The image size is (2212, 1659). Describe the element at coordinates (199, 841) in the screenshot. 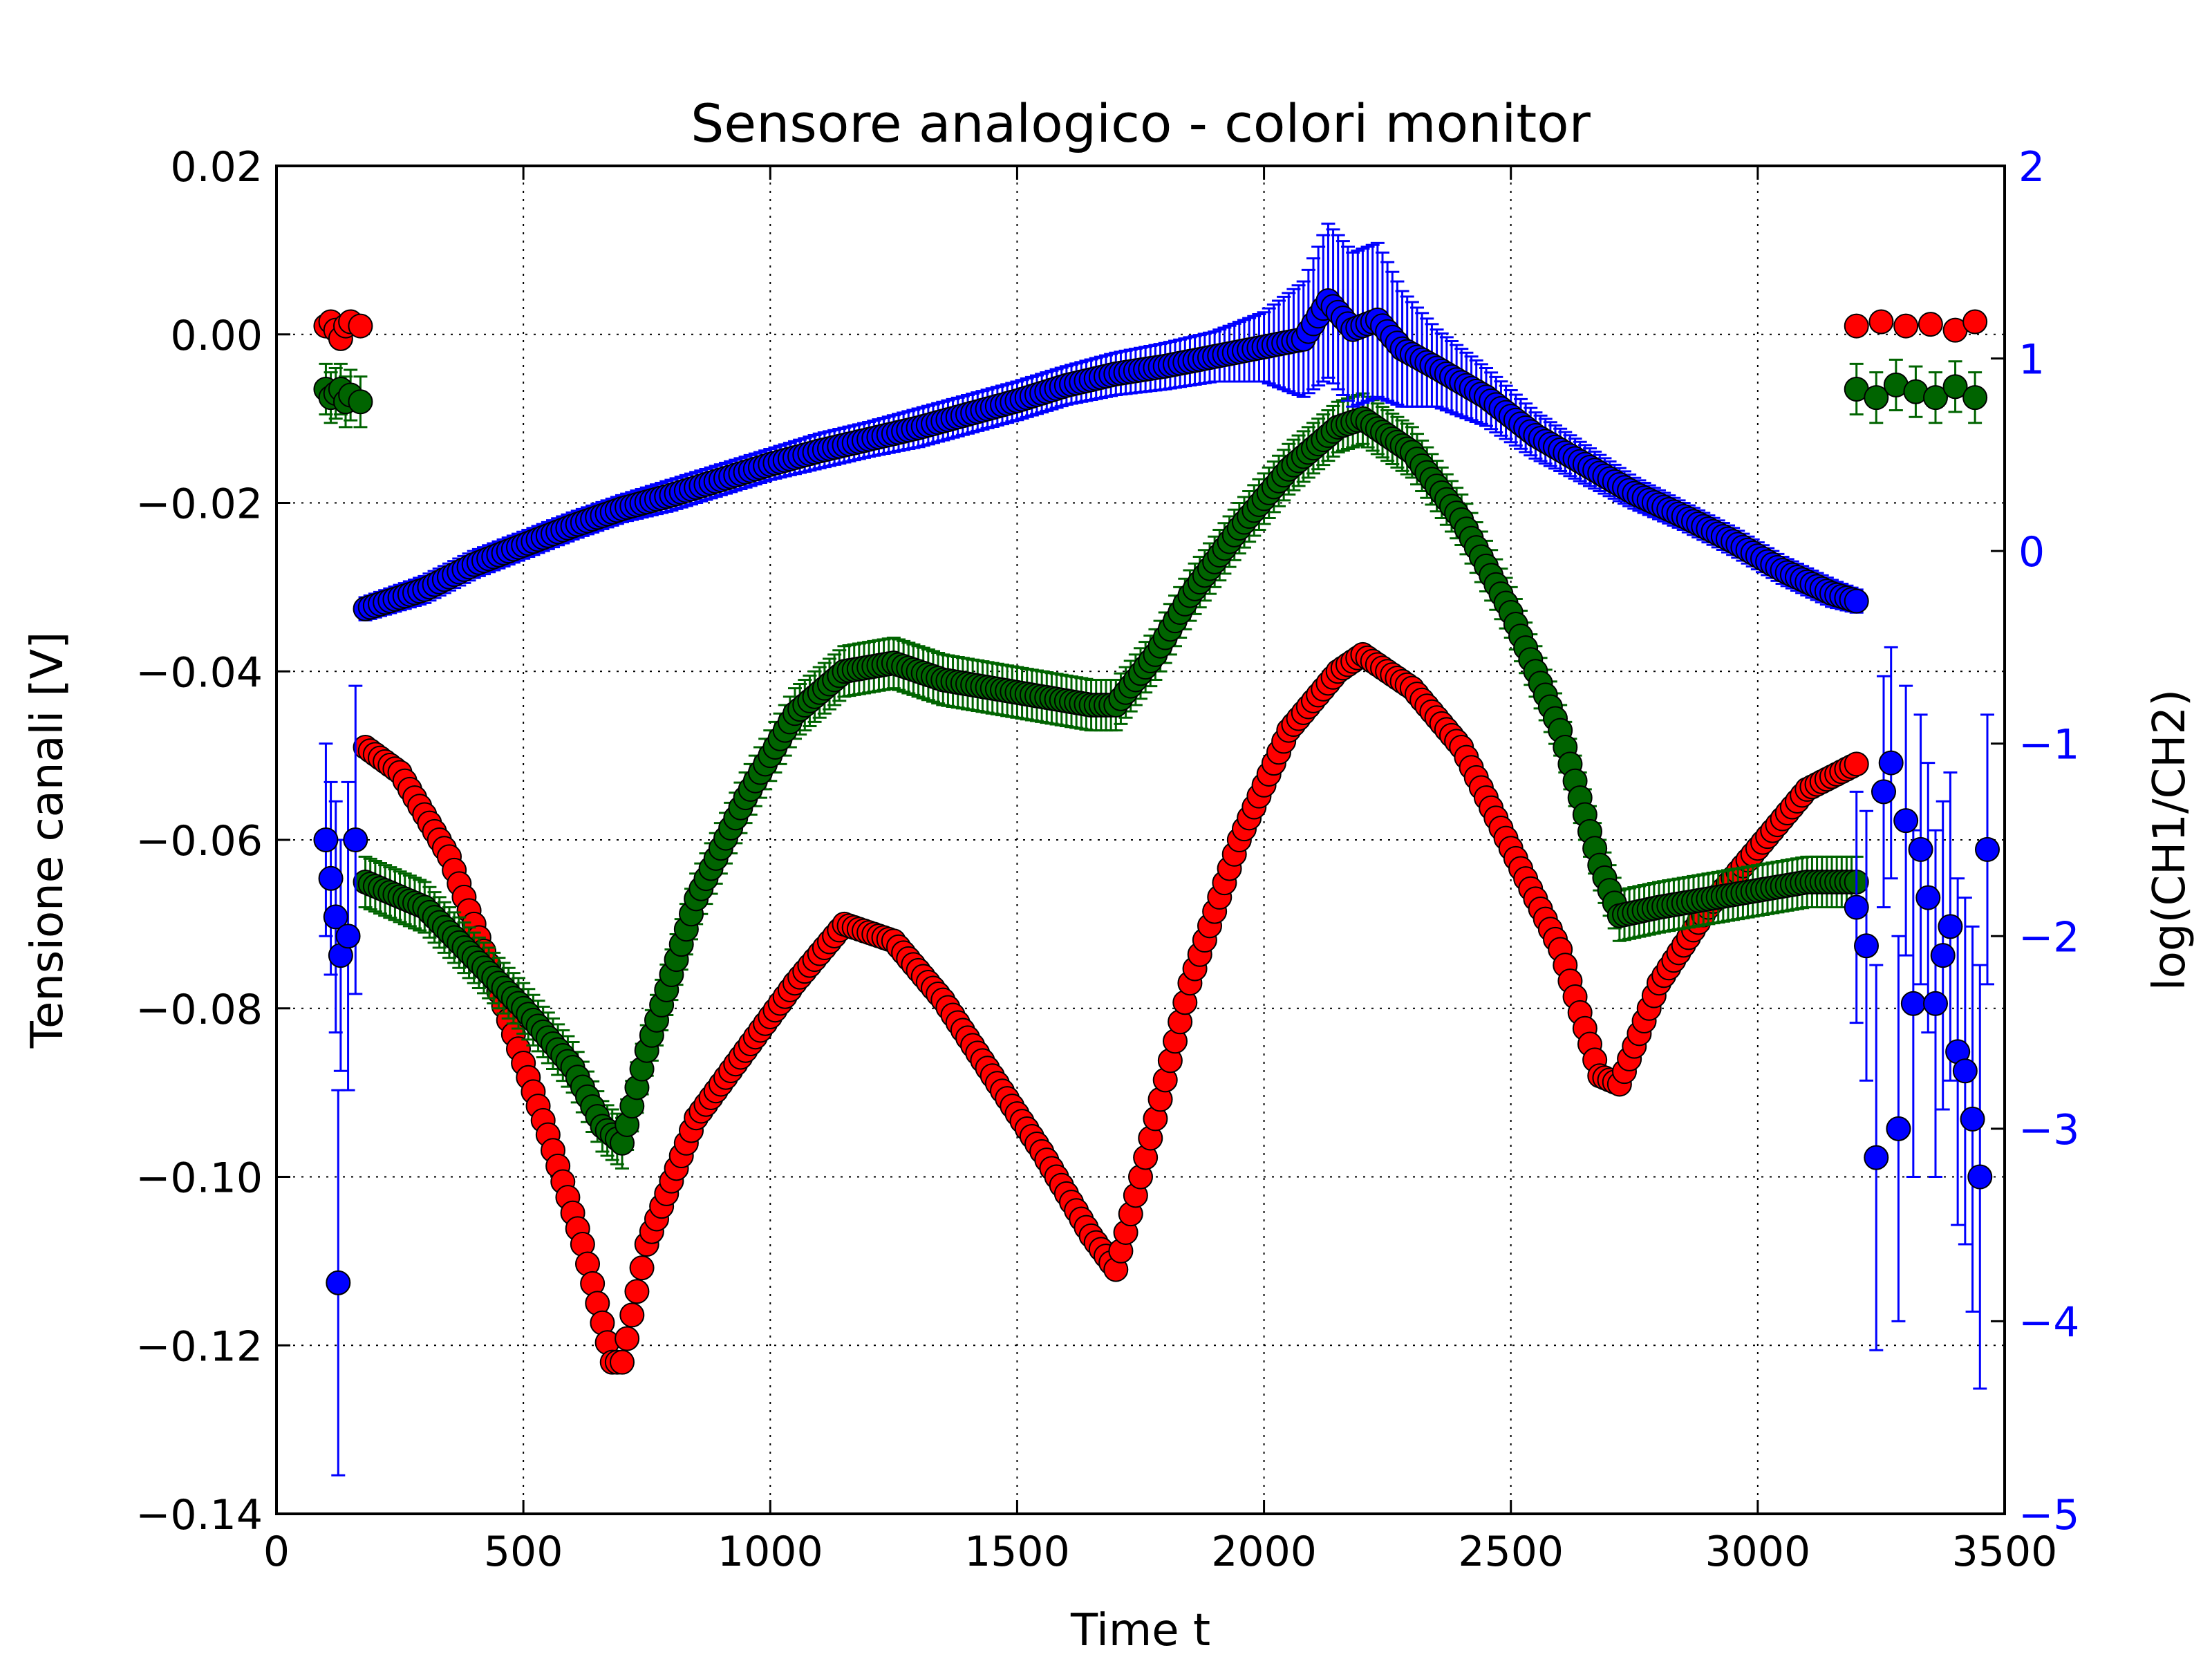

I see `y-tick-label: −0.06` at that location.